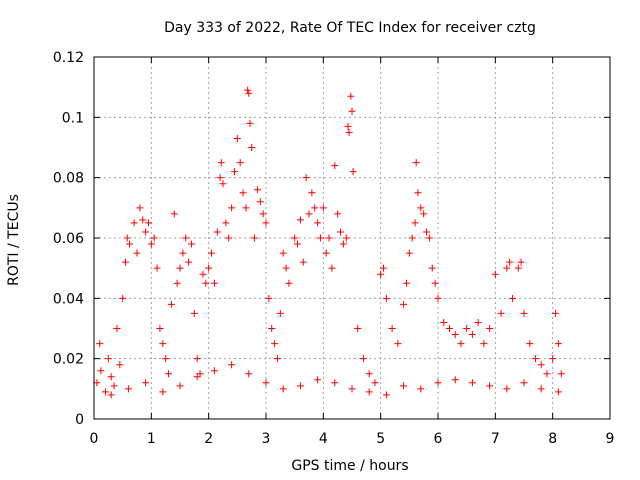 The height and width of the screenshot is (480, 640). Describe the element at coordinates (73, 118) in the screenshot. I see `y-tick-label: 0.1` at that location.